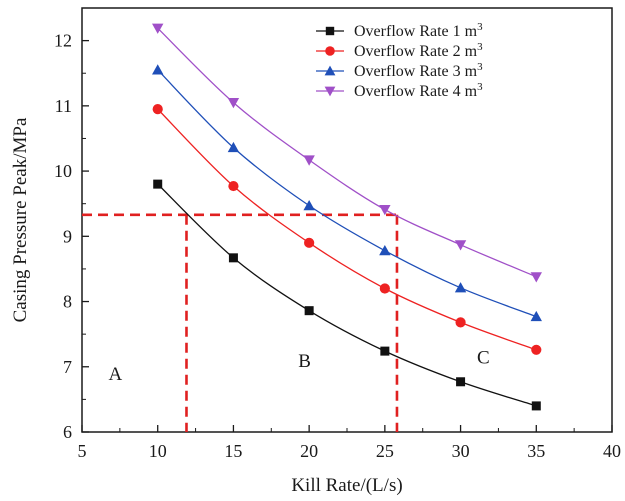 The height and width of the screenshot is (501, 625). Describe the element at coordinates (612, 451) in the screenshot. I see `x-tick-label: 40` at that location.